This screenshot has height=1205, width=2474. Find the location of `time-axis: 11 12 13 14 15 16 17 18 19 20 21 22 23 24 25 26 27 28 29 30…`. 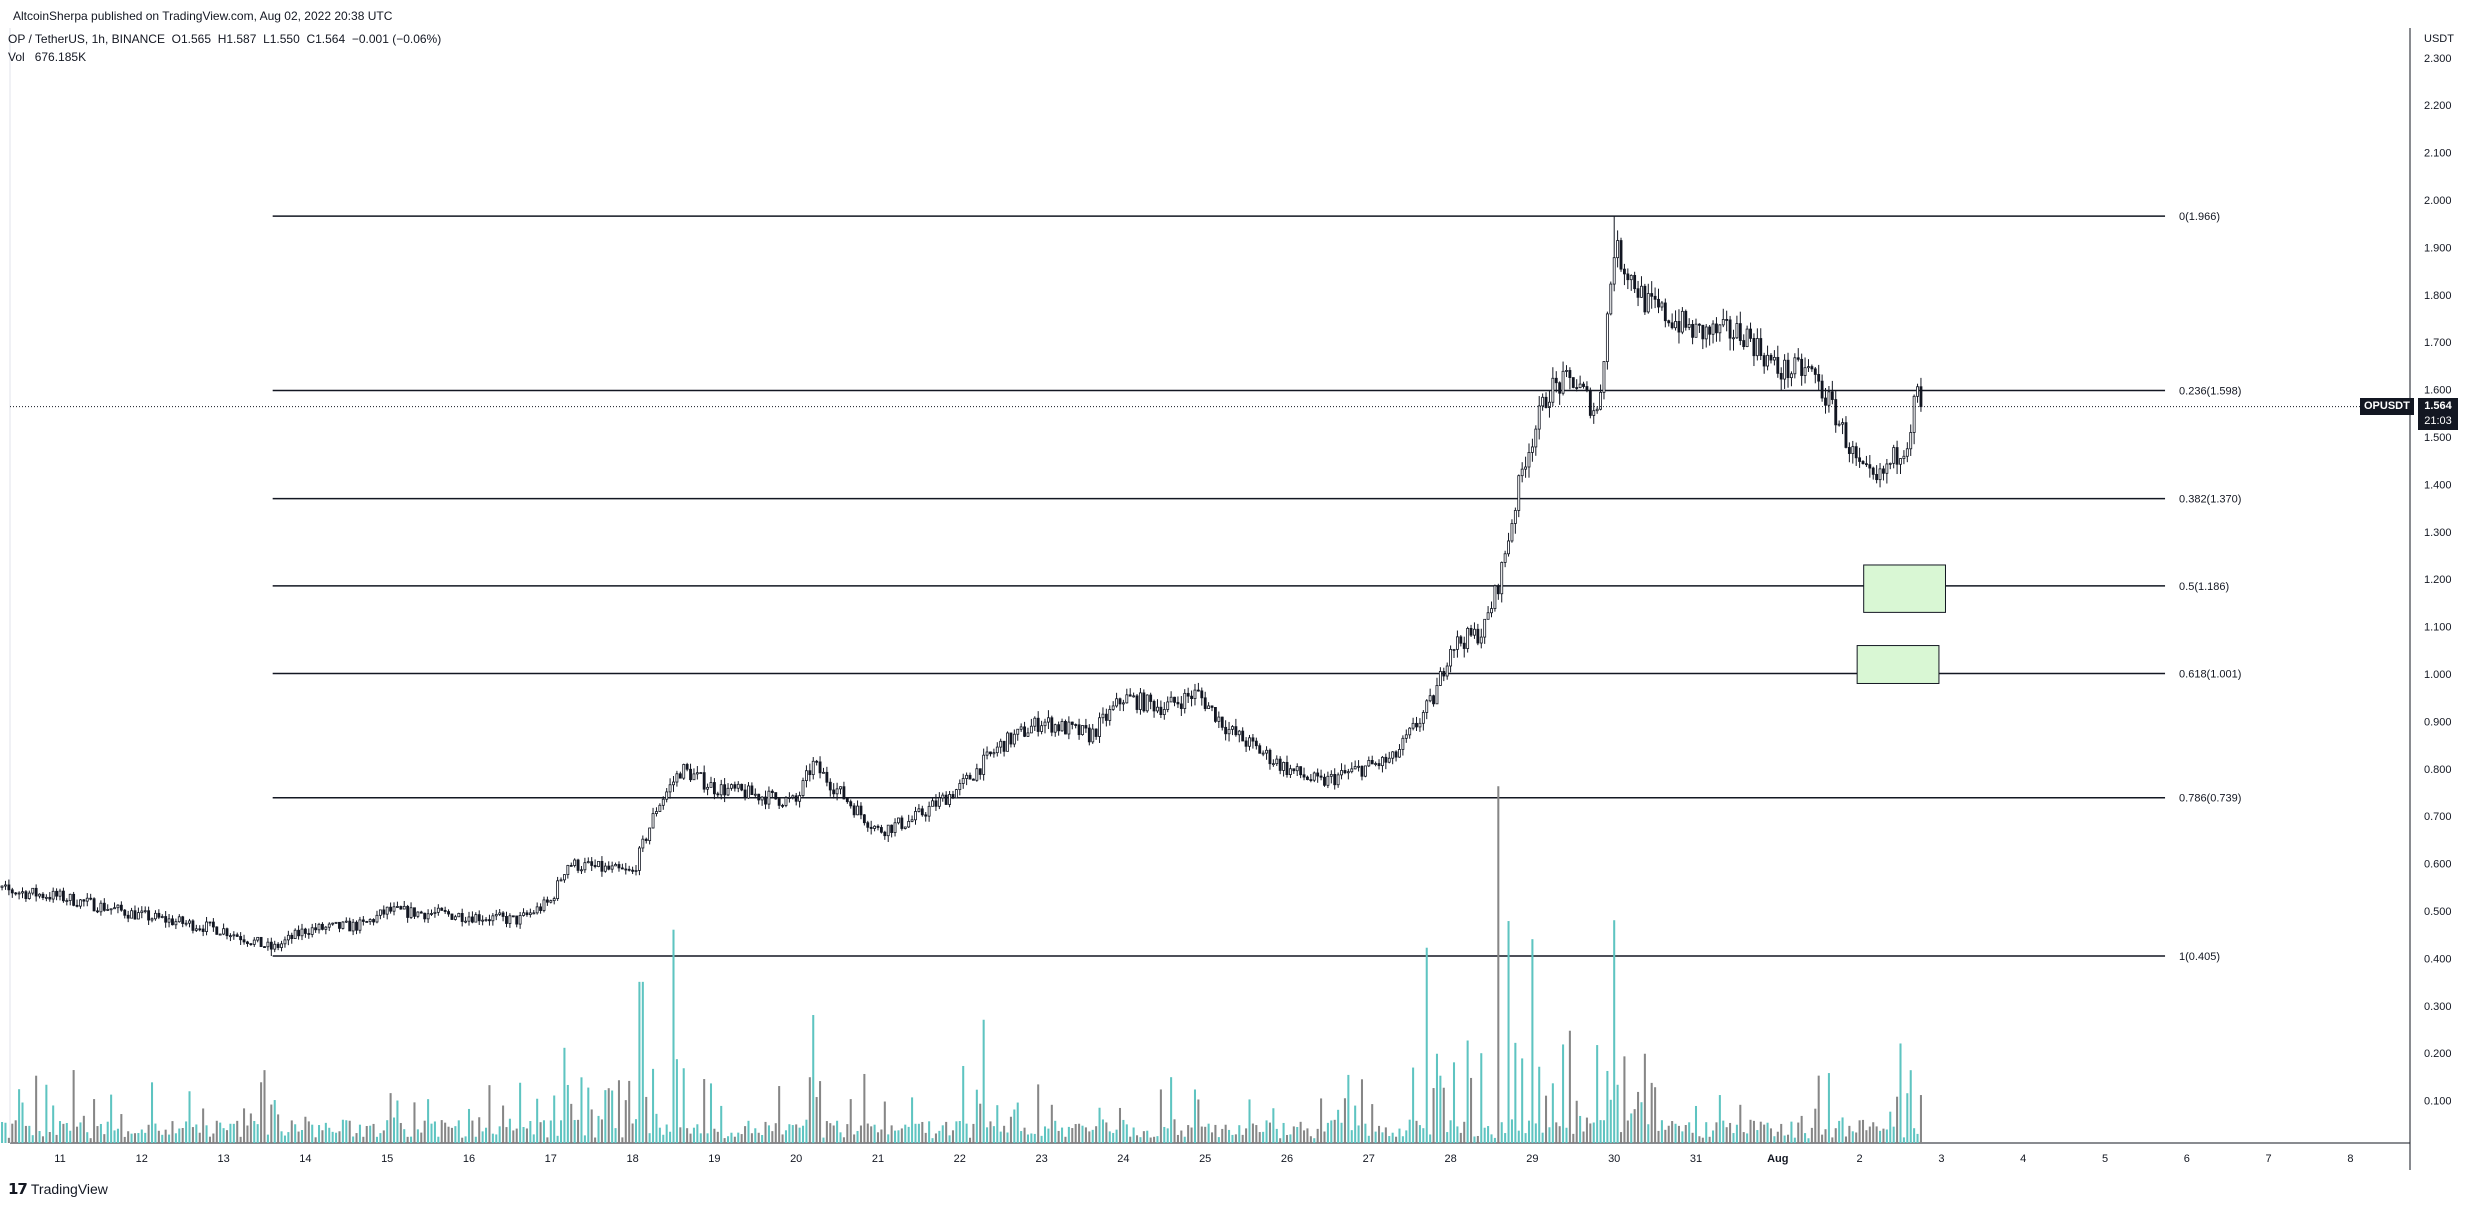

time-axis: 11 12 13 14 15 16 17 18 19 20 21 22 23 24 25 26 27 28 29 30… is located at coordinates (1203, 1159).